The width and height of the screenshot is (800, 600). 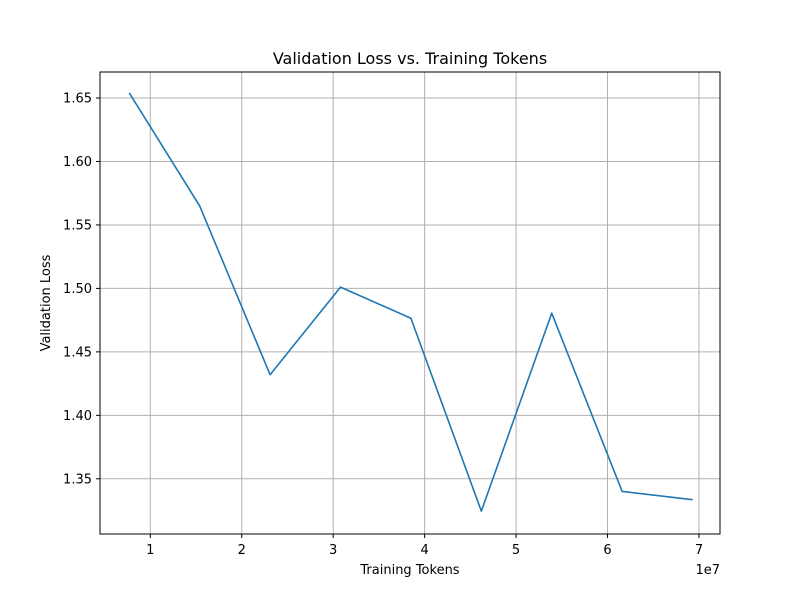 I want to click on x-tick-label: 3, so click(x=333, y=550).